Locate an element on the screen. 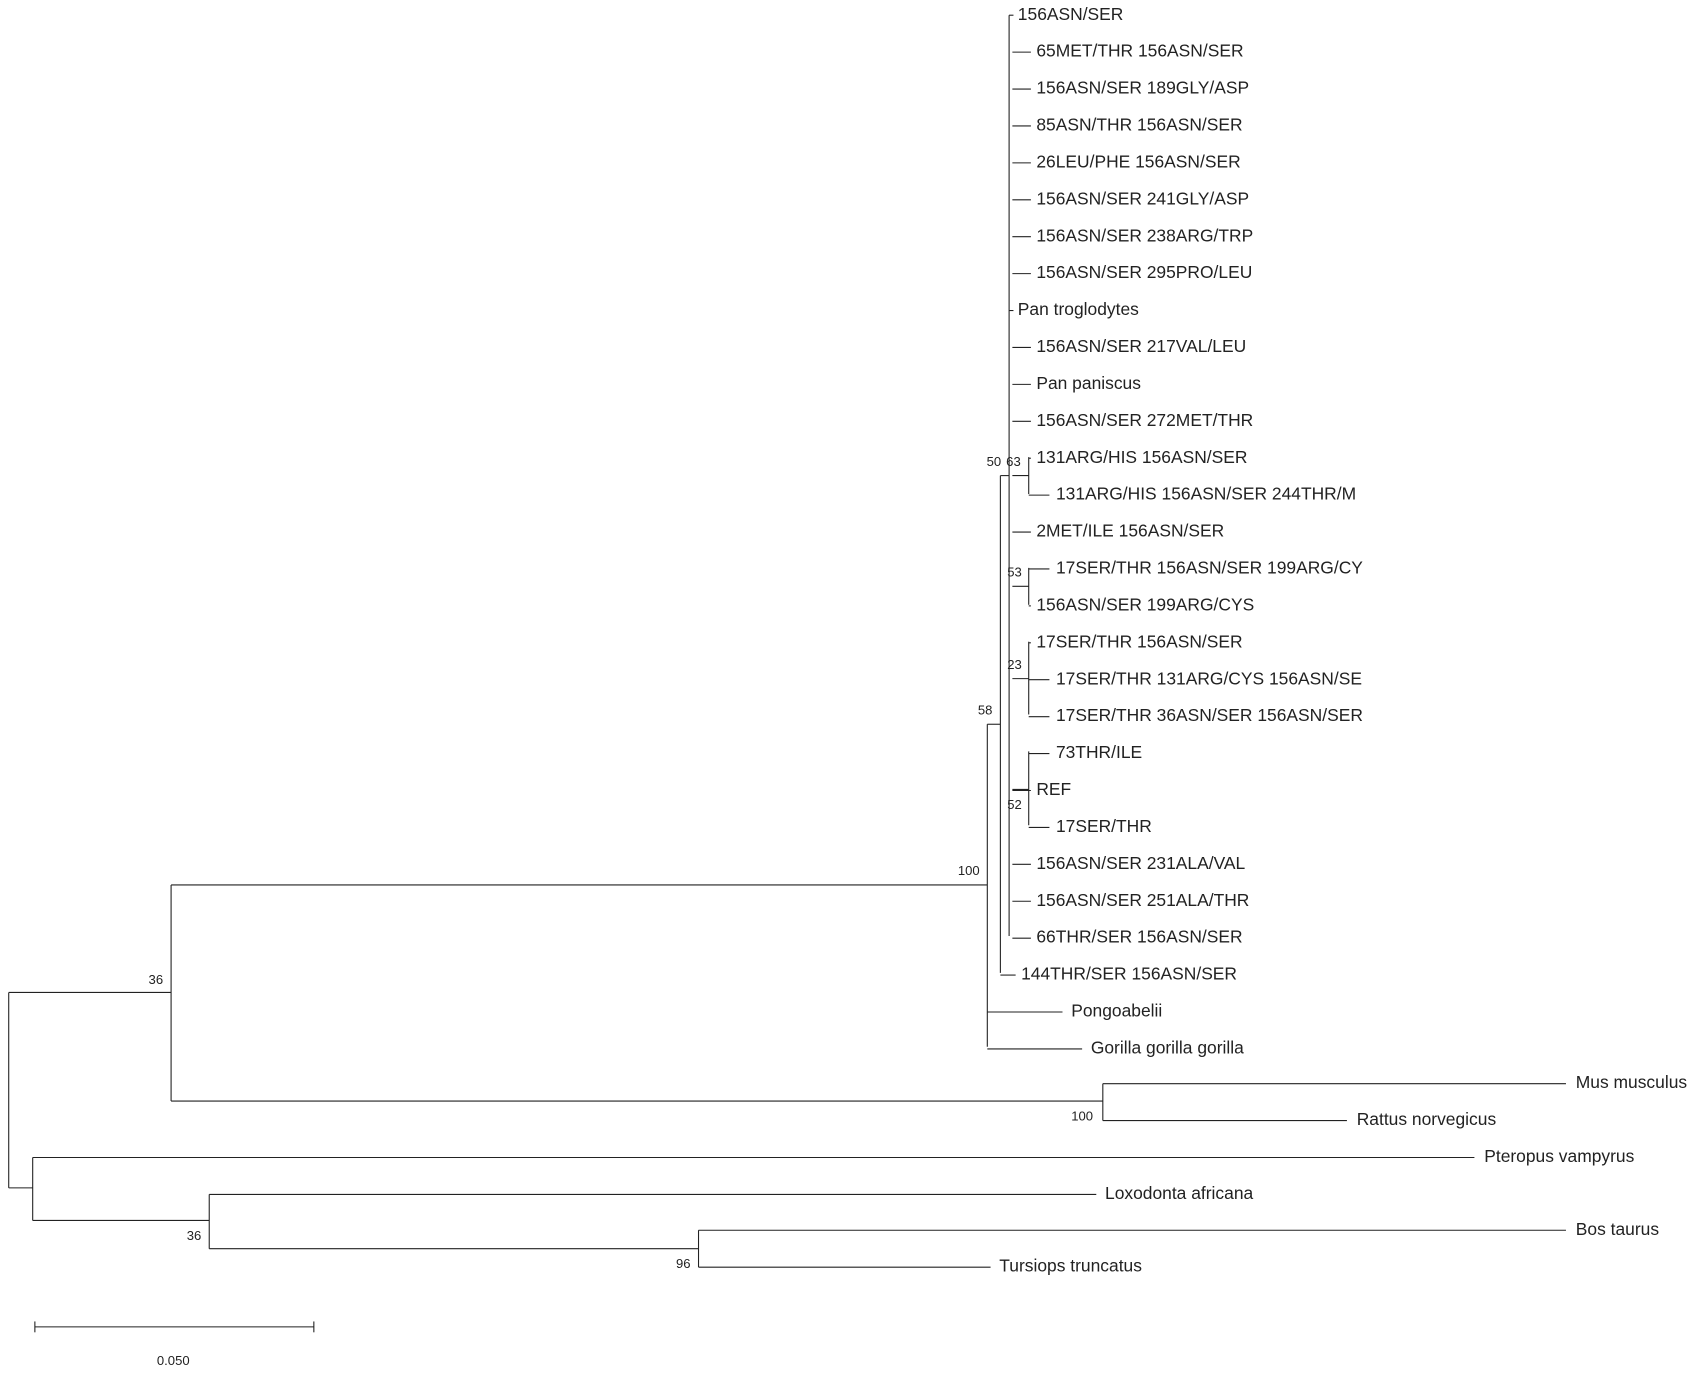 The height and width of the screenshot is (1379, 1700). leaf-label: 156ASN/SER 295PRO/LEU is located at coordinates (1144, 272).